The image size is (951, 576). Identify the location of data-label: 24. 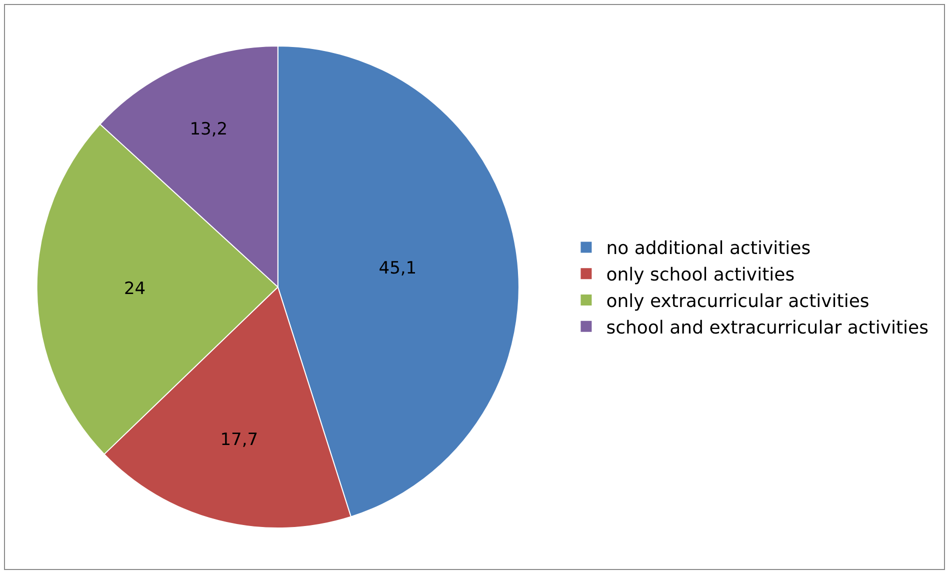
(135, 288).